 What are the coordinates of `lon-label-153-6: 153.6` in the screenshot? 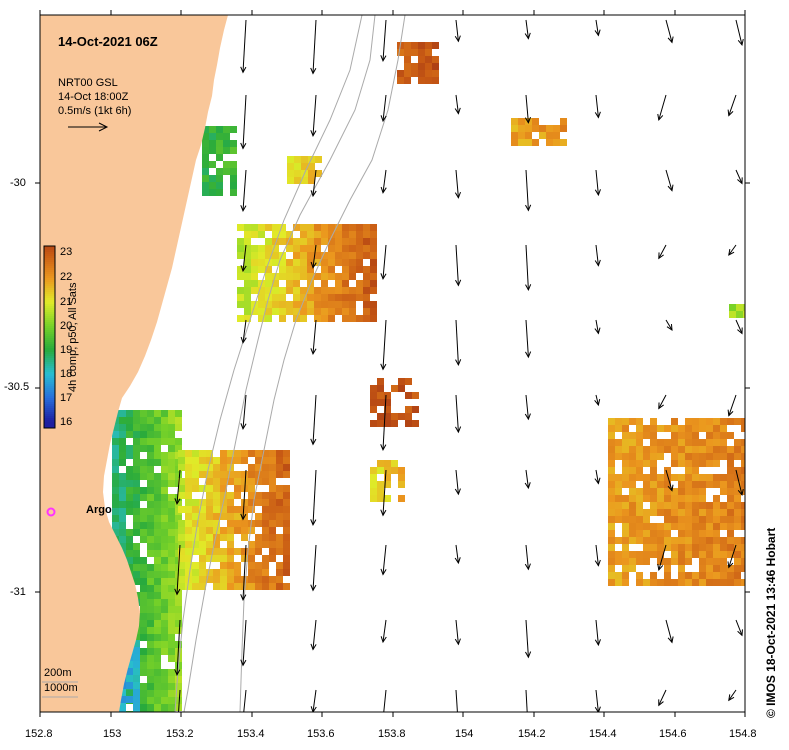 It's located at (321, 734).